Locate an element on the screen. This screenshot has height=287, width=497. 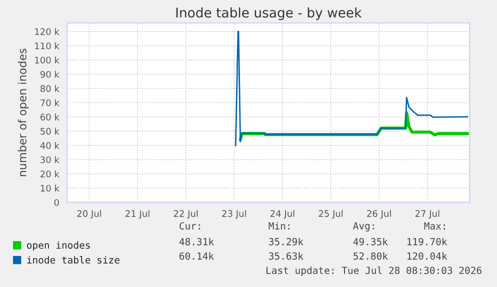
legend-label: open inodes is located at coordinates (58, 246).